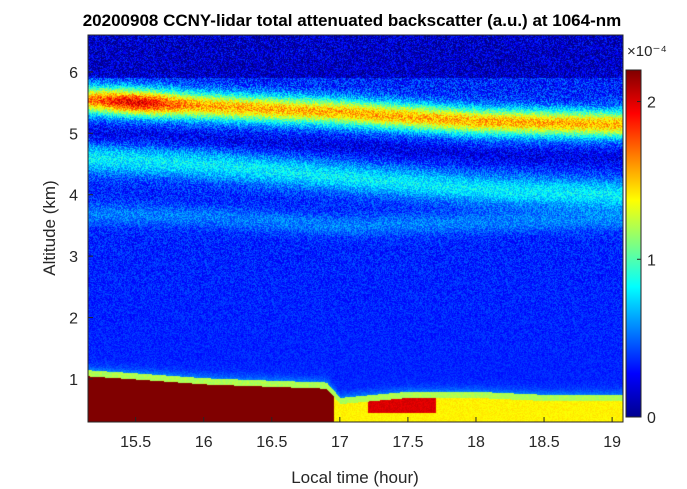  What do you see at coordinates (355, 477) in the screenshot?
I see `x-axis-label: Local time (hour)` at bounding box center [355, 477].